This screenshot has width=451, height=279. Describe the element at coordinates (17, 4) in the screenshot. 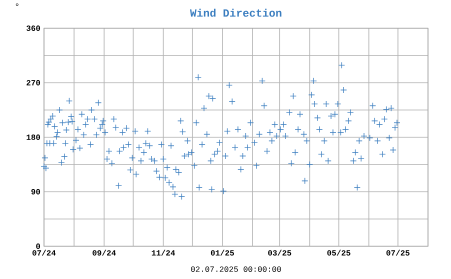

I see `y-axis-title: °` at that location.